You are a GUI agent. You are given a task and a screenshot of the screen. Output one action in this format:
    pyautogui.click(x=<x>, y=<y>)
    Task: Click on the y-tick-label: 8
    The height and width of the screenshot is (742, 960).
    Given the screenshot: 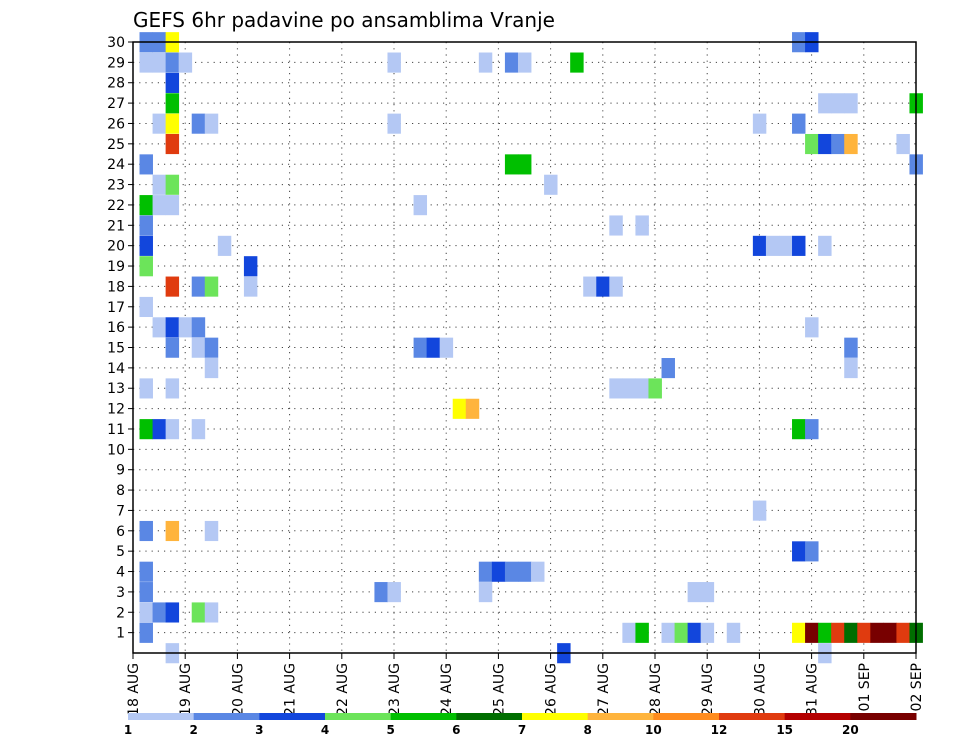 What is the action you would take?
    pyautogui.click(x=120, y=491)
    